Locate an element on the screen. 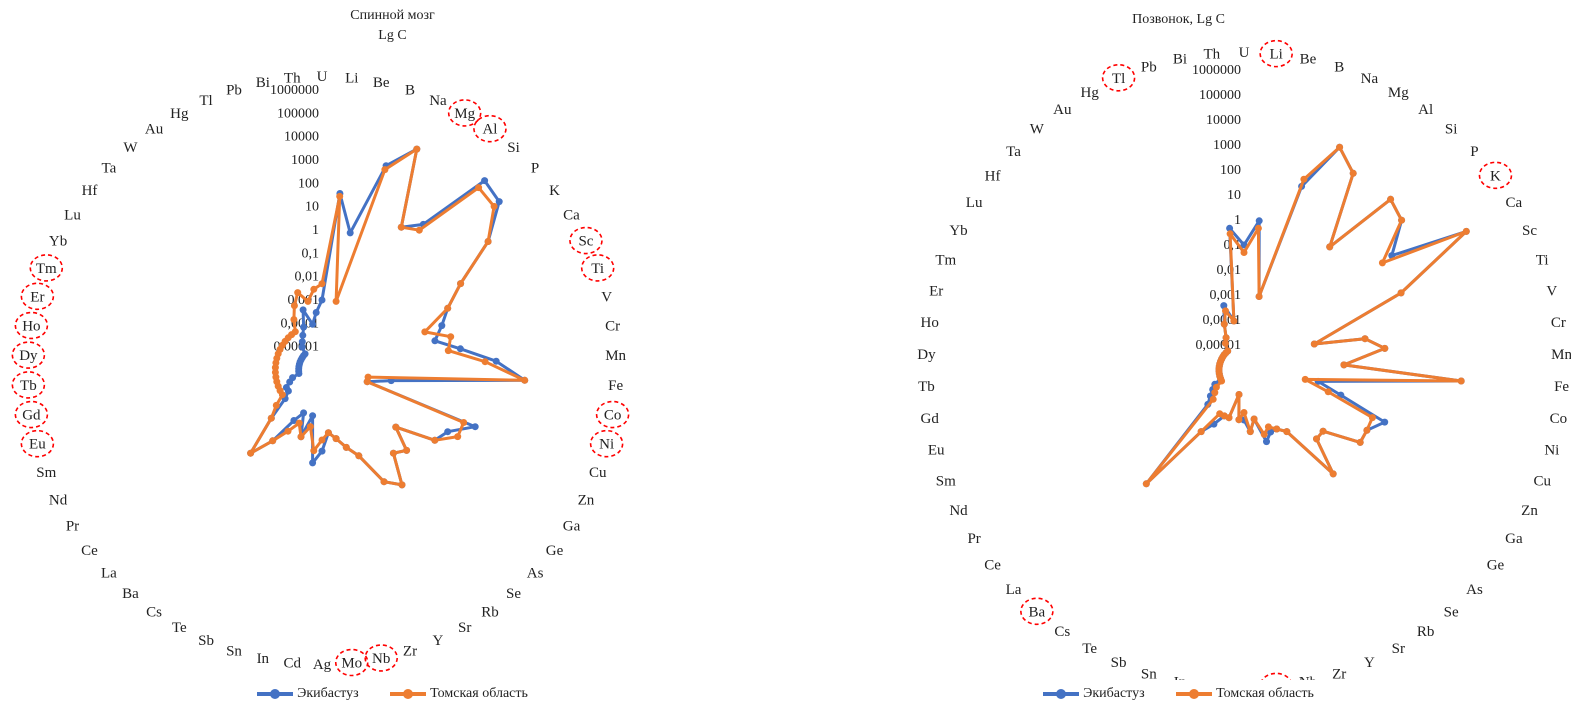 The image size is (1571, 711). category-label-ce: Ce is located at coordinates (89, 551).